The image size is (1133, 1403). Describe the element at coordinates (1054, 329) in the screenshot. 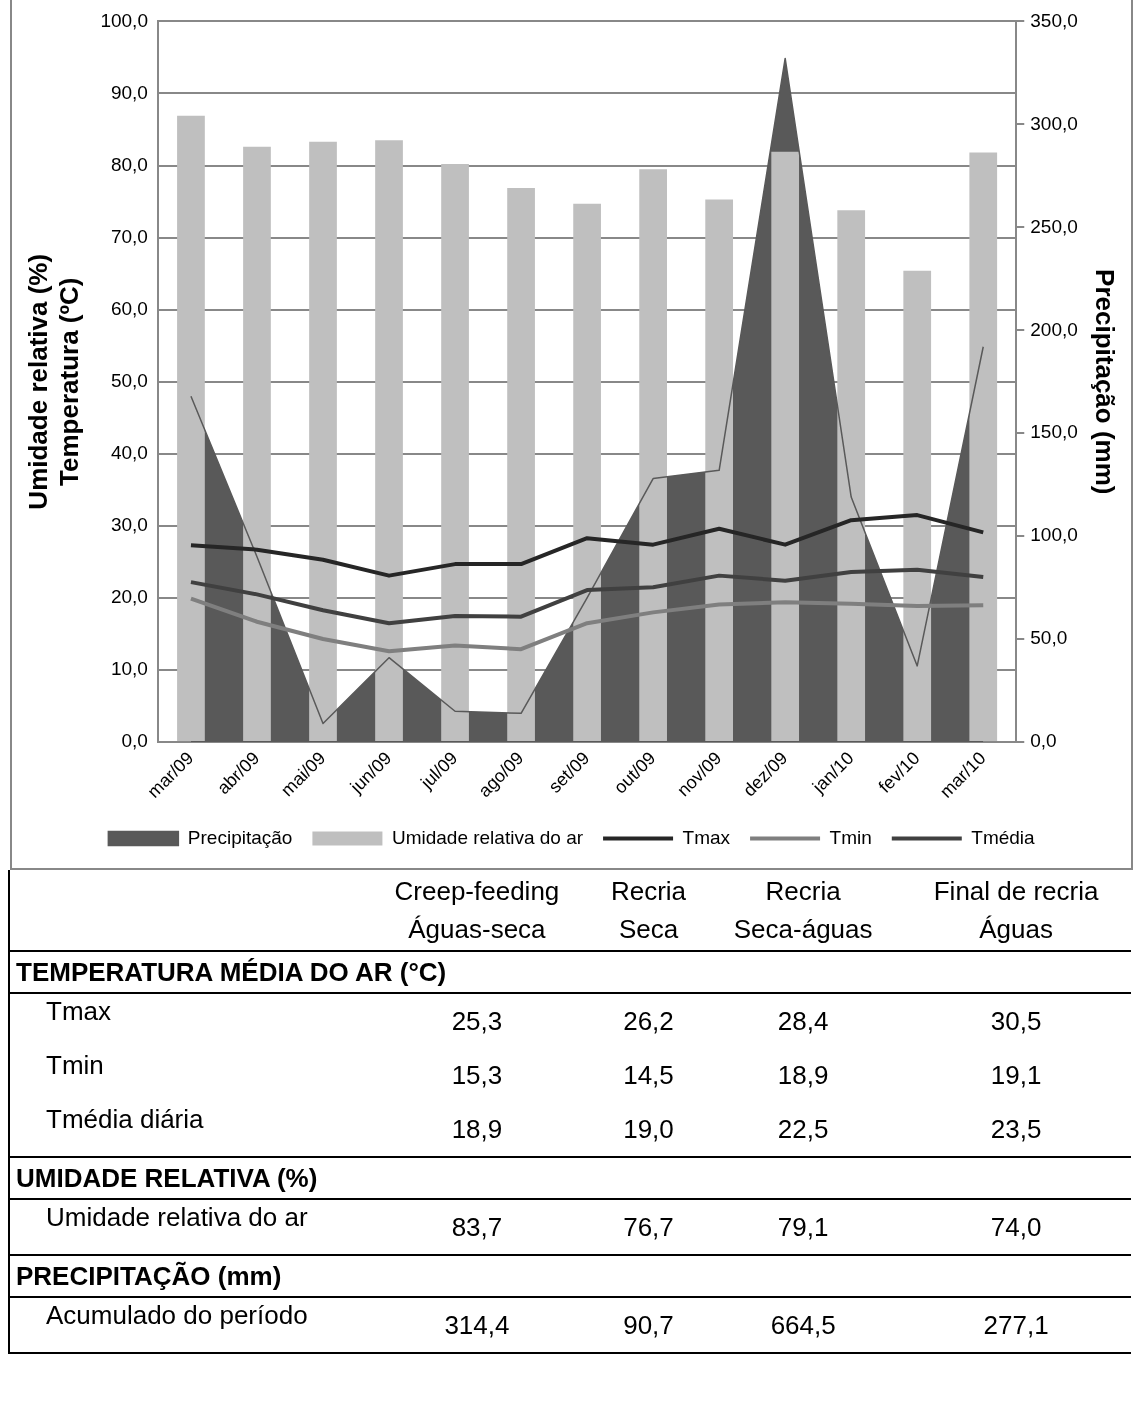

I see `y2-tick-label: 200,0` at that location.